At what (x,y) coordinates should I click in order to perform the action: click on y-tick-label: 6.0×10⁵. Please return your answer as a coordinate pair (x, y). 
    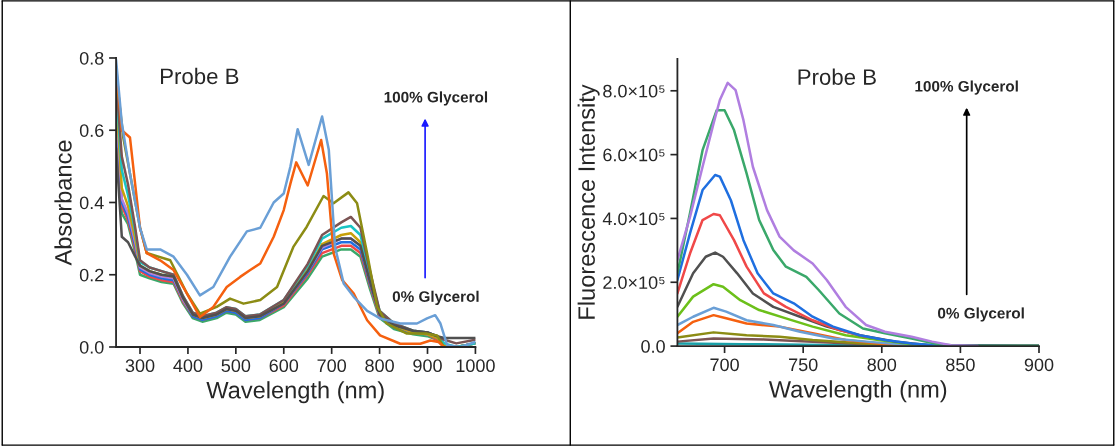
    Looking at the image, I should click on (634, 155).